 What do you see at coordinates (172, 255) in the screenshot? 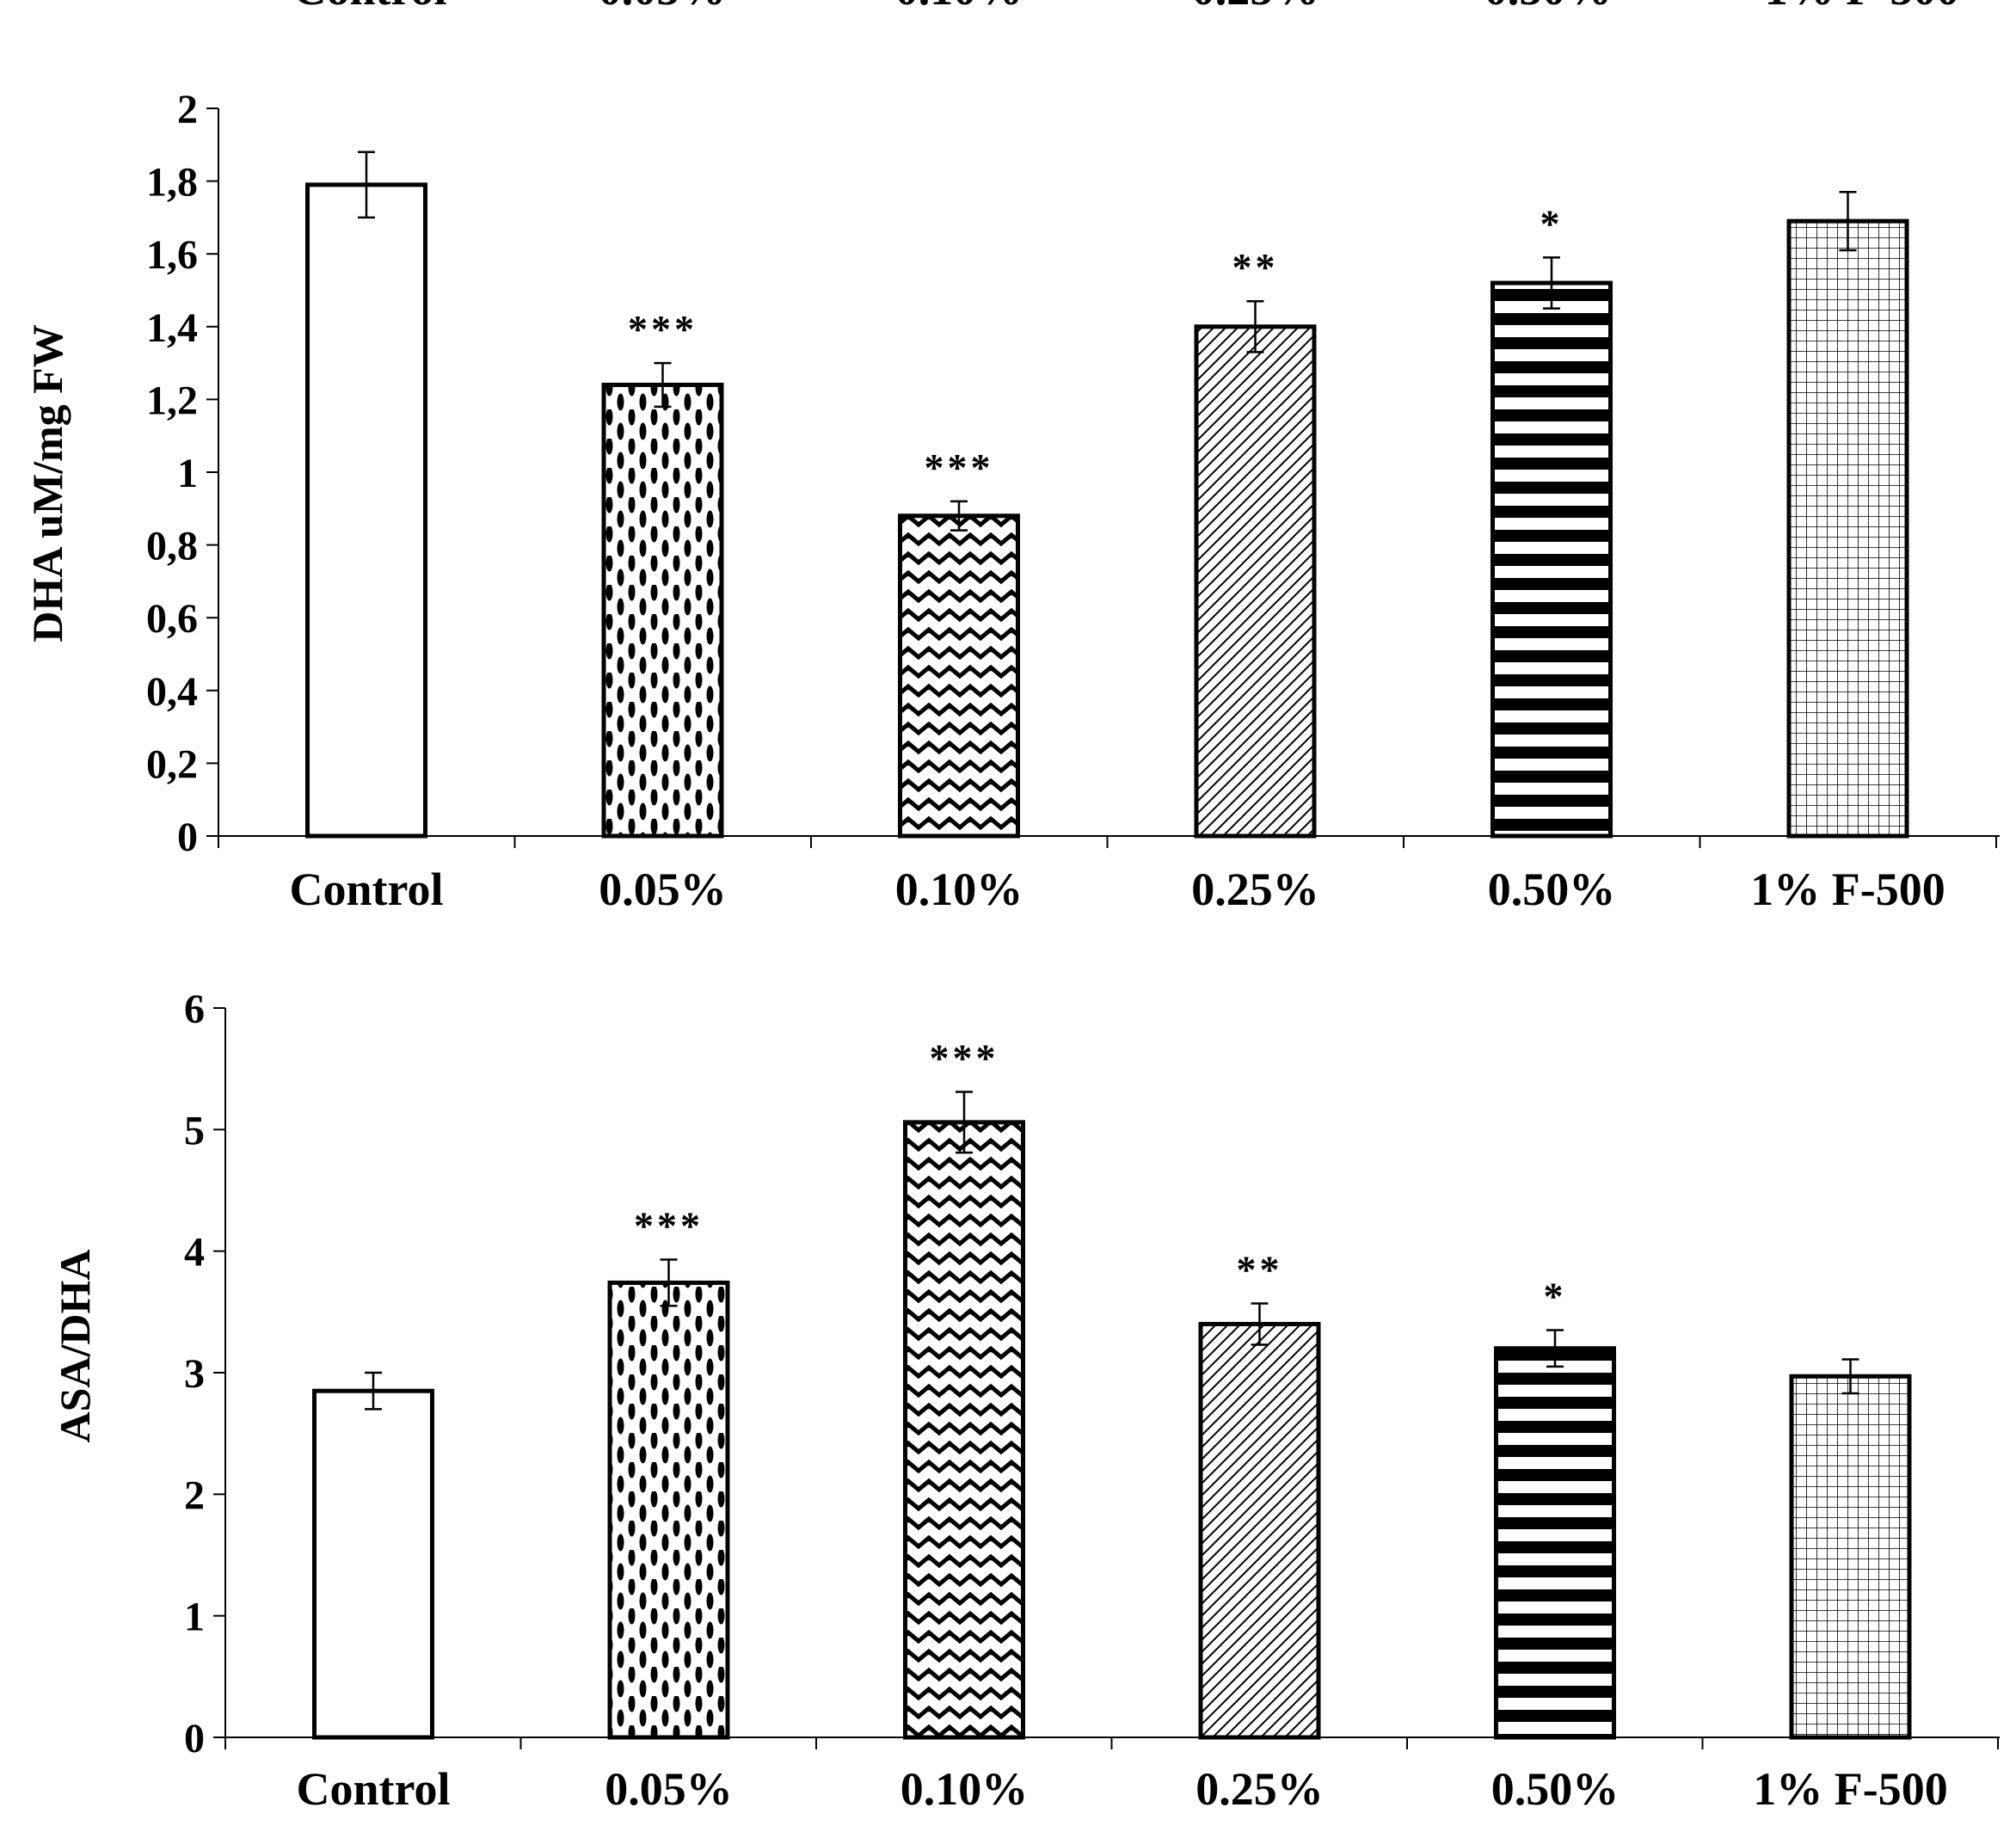
I see `y-tick-label: 1,6` at bounding box center [172, 255].